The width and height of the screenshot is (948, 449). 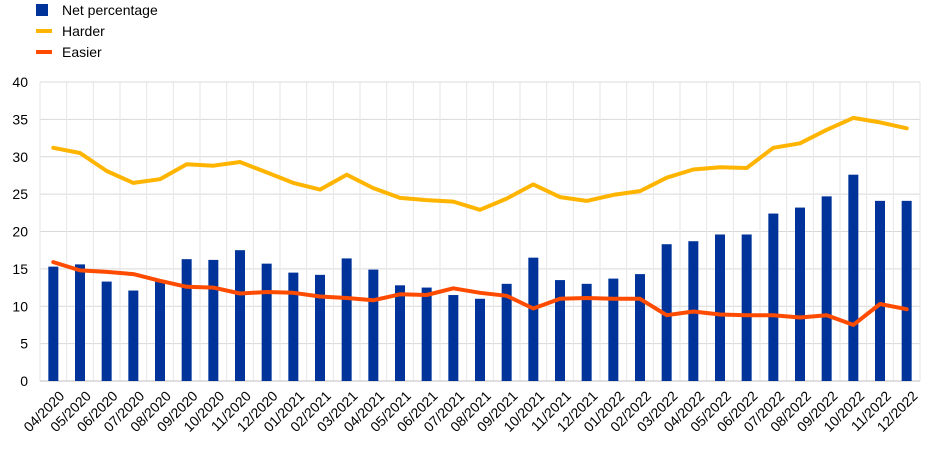 I want to click on y-tick-label: 15, so click(x=20, y=269).